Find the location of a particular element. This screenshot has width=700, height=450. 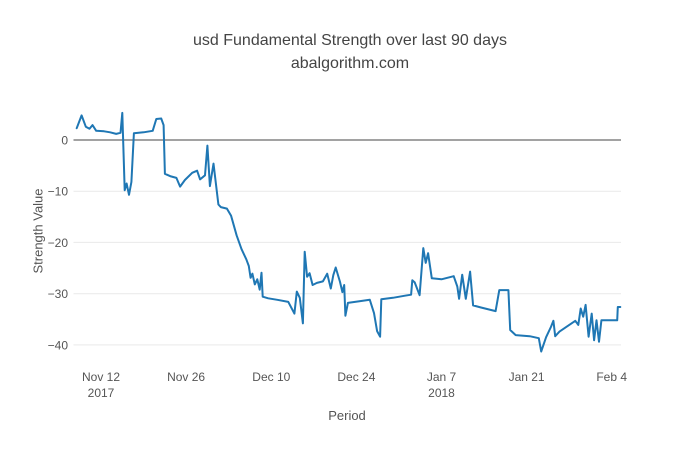

x-tick-label: Feb 4 is located at coordinates (611, 377).